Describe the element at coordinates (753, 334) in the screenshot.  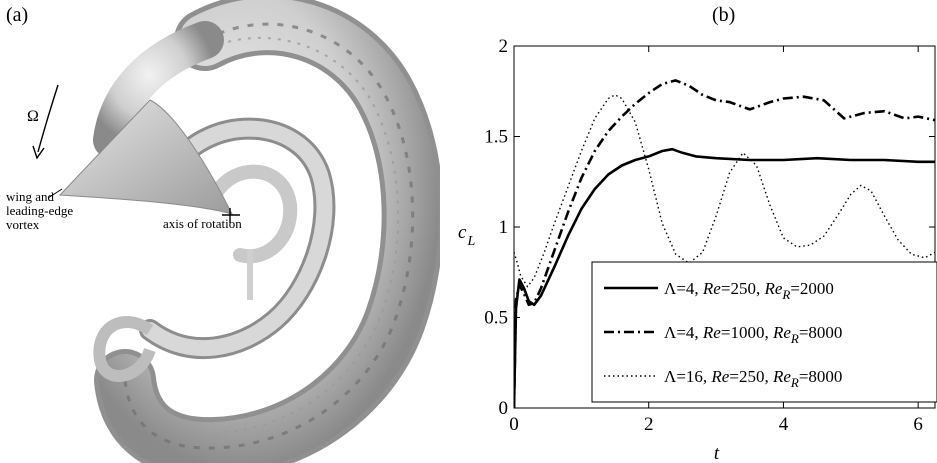
I see `legend-entry-2: Λ=4, Re=1000, ReR=8000` at that location.